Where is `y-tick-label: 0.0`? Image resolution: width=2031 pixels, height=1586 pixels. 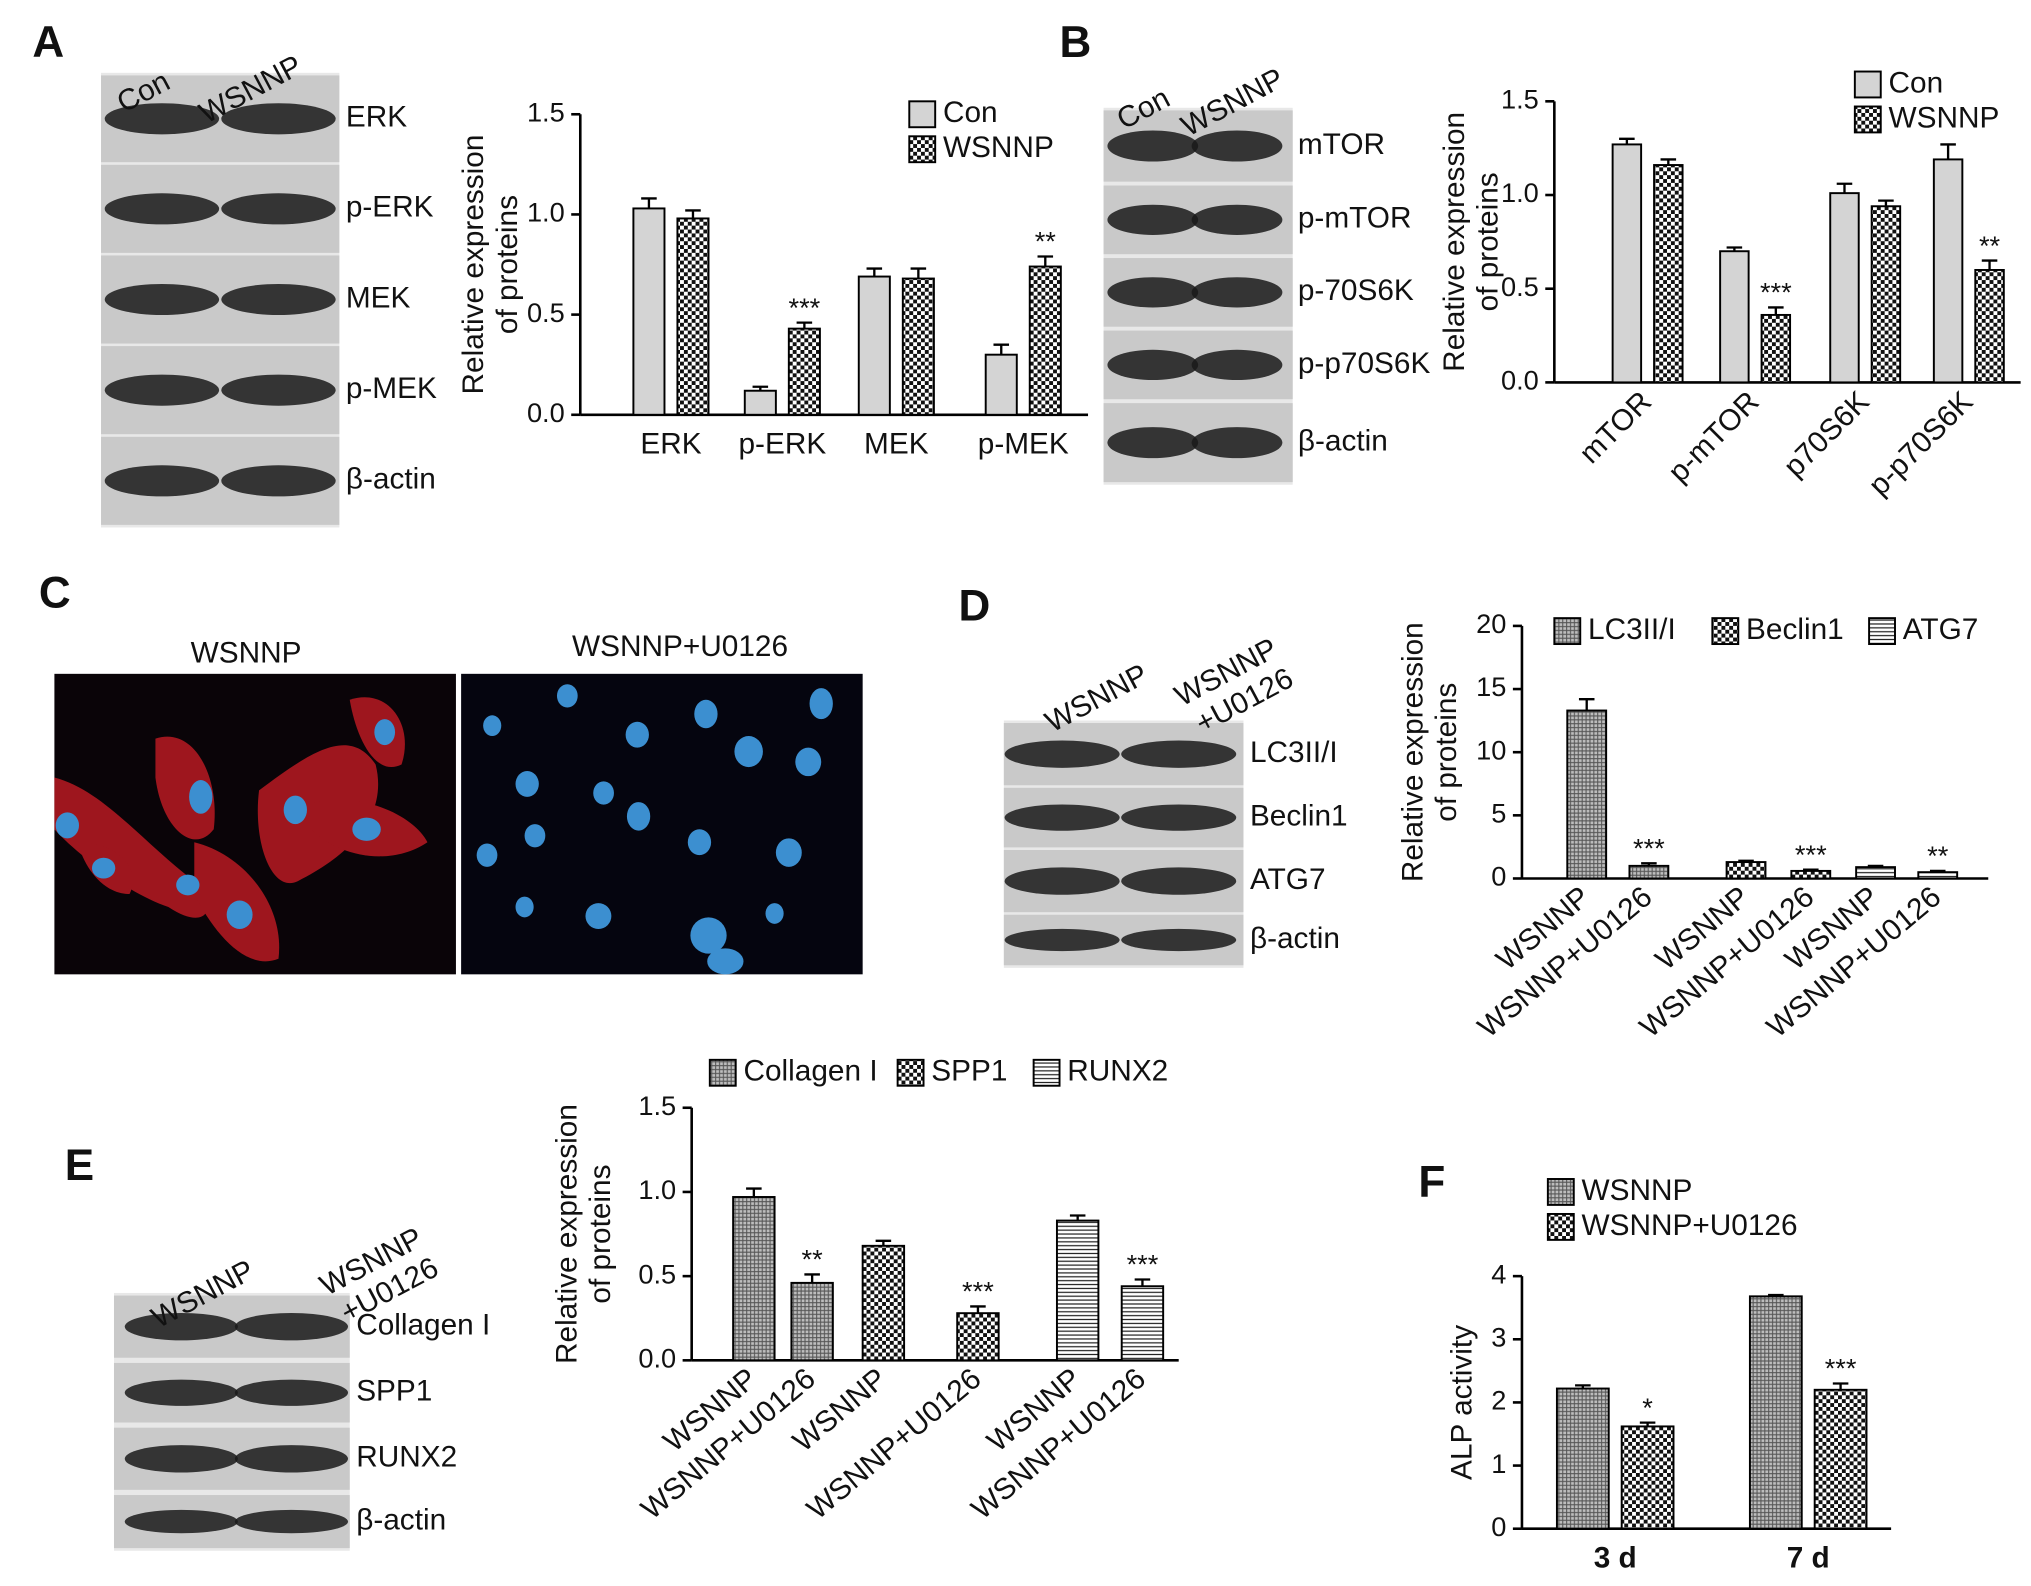
y-tick-label: 0.0 is located at coordinates (1520, 380).